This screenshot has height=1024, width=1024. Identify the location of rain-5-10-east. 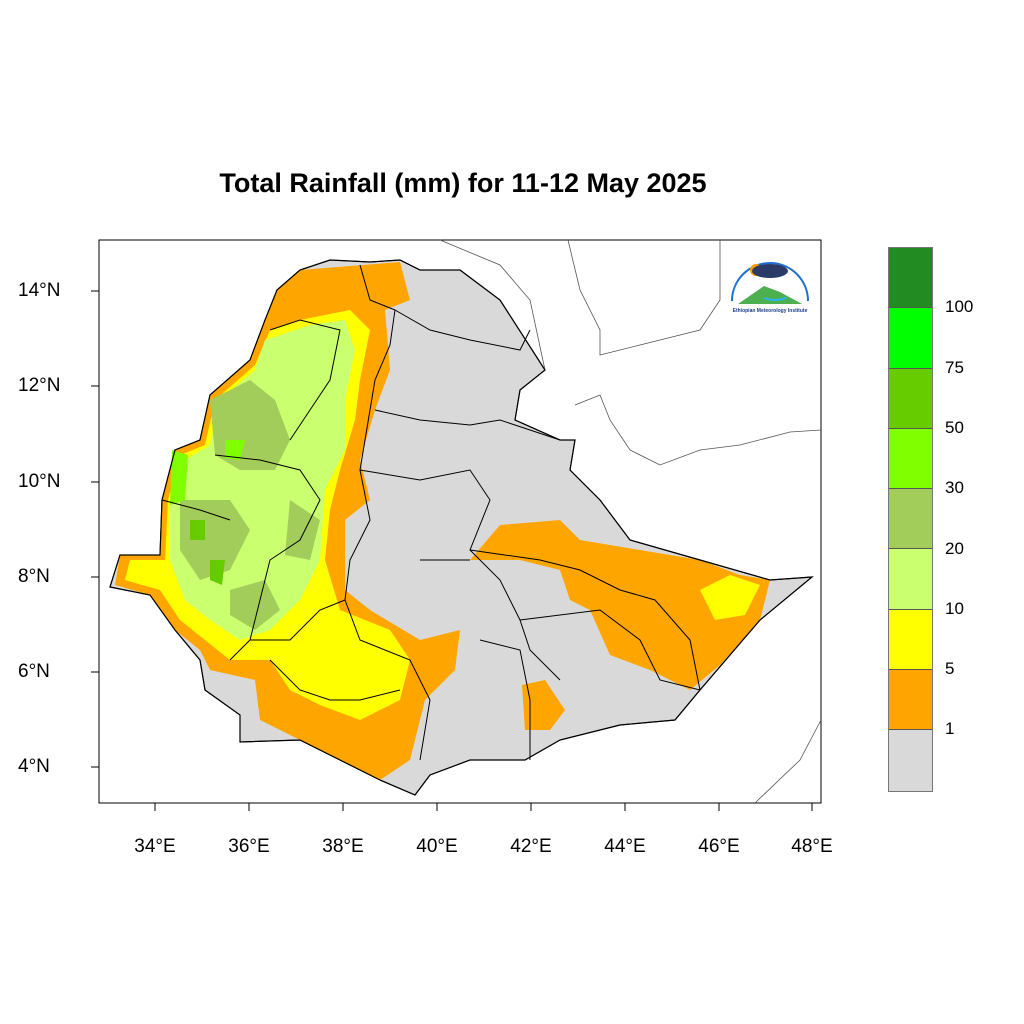
(730, 597).